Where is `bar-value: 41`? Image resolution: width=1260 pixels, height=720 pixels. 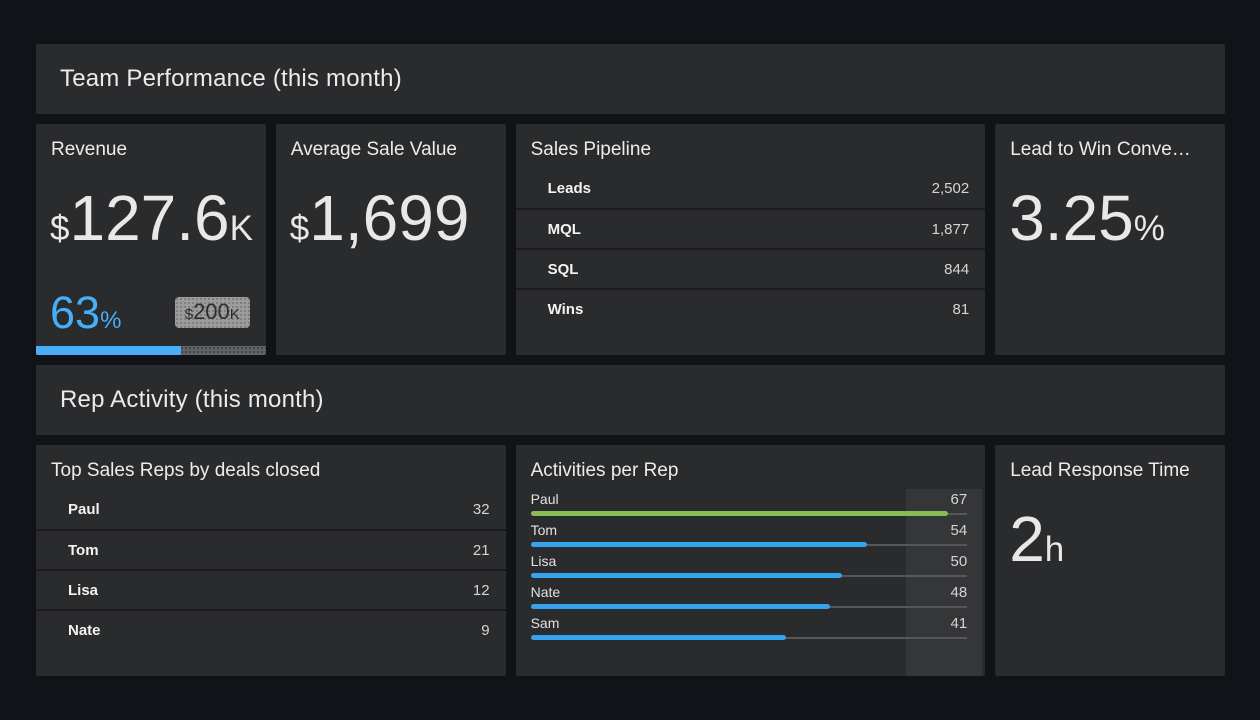 bar-value: 41 is located at coordinates (959, 623).